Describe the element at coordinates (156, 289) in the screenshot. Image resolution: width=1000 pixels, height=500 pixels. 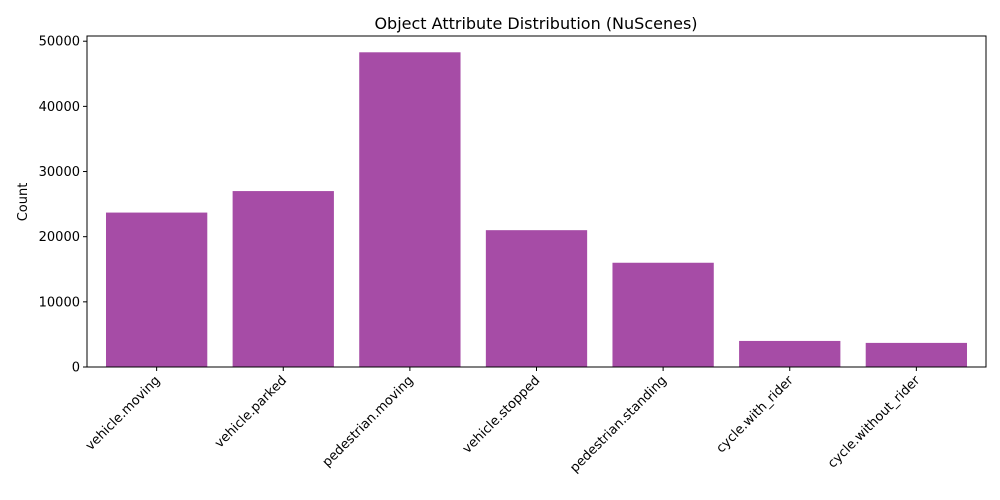
I see `bar-vehicle-moving` at that location.